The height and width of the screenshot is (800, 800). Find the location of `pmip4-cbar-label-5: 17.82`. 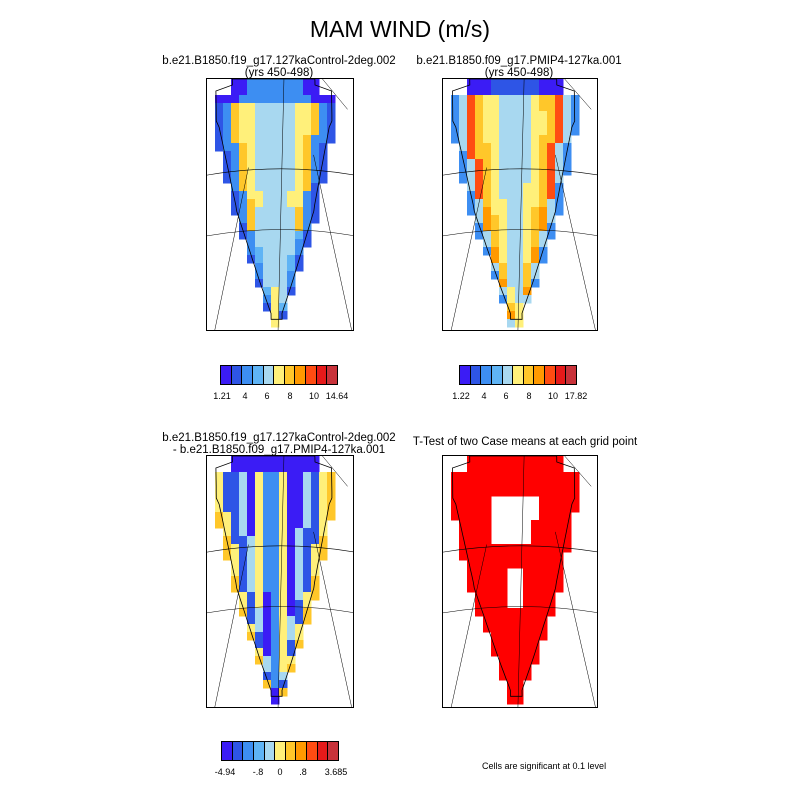

pmip4-cbar-label-5: 17.82 is located at coordinates (576, 396).